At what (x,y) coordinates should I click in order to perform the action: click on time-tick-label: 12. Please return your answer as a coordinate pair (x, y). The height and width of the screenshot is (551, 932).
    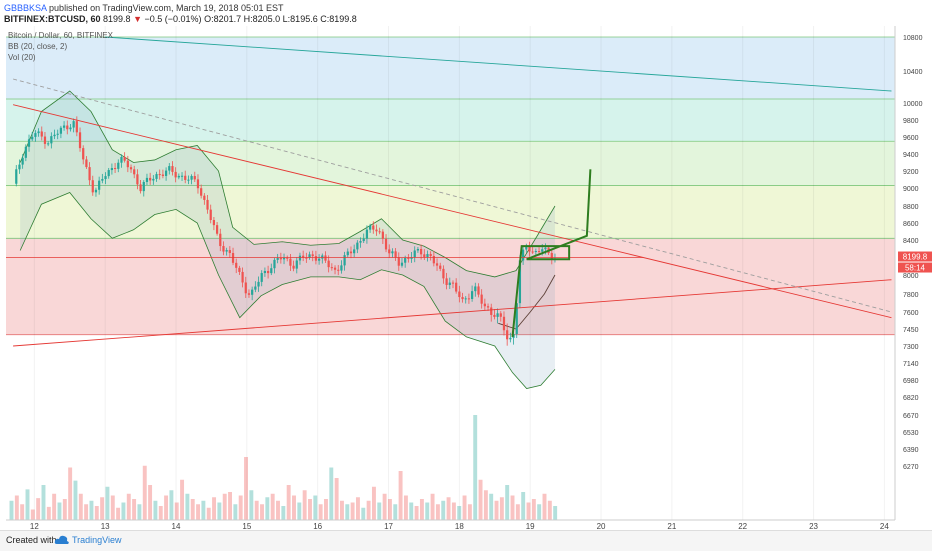
    Looking at the image, I should click on (34, 526).